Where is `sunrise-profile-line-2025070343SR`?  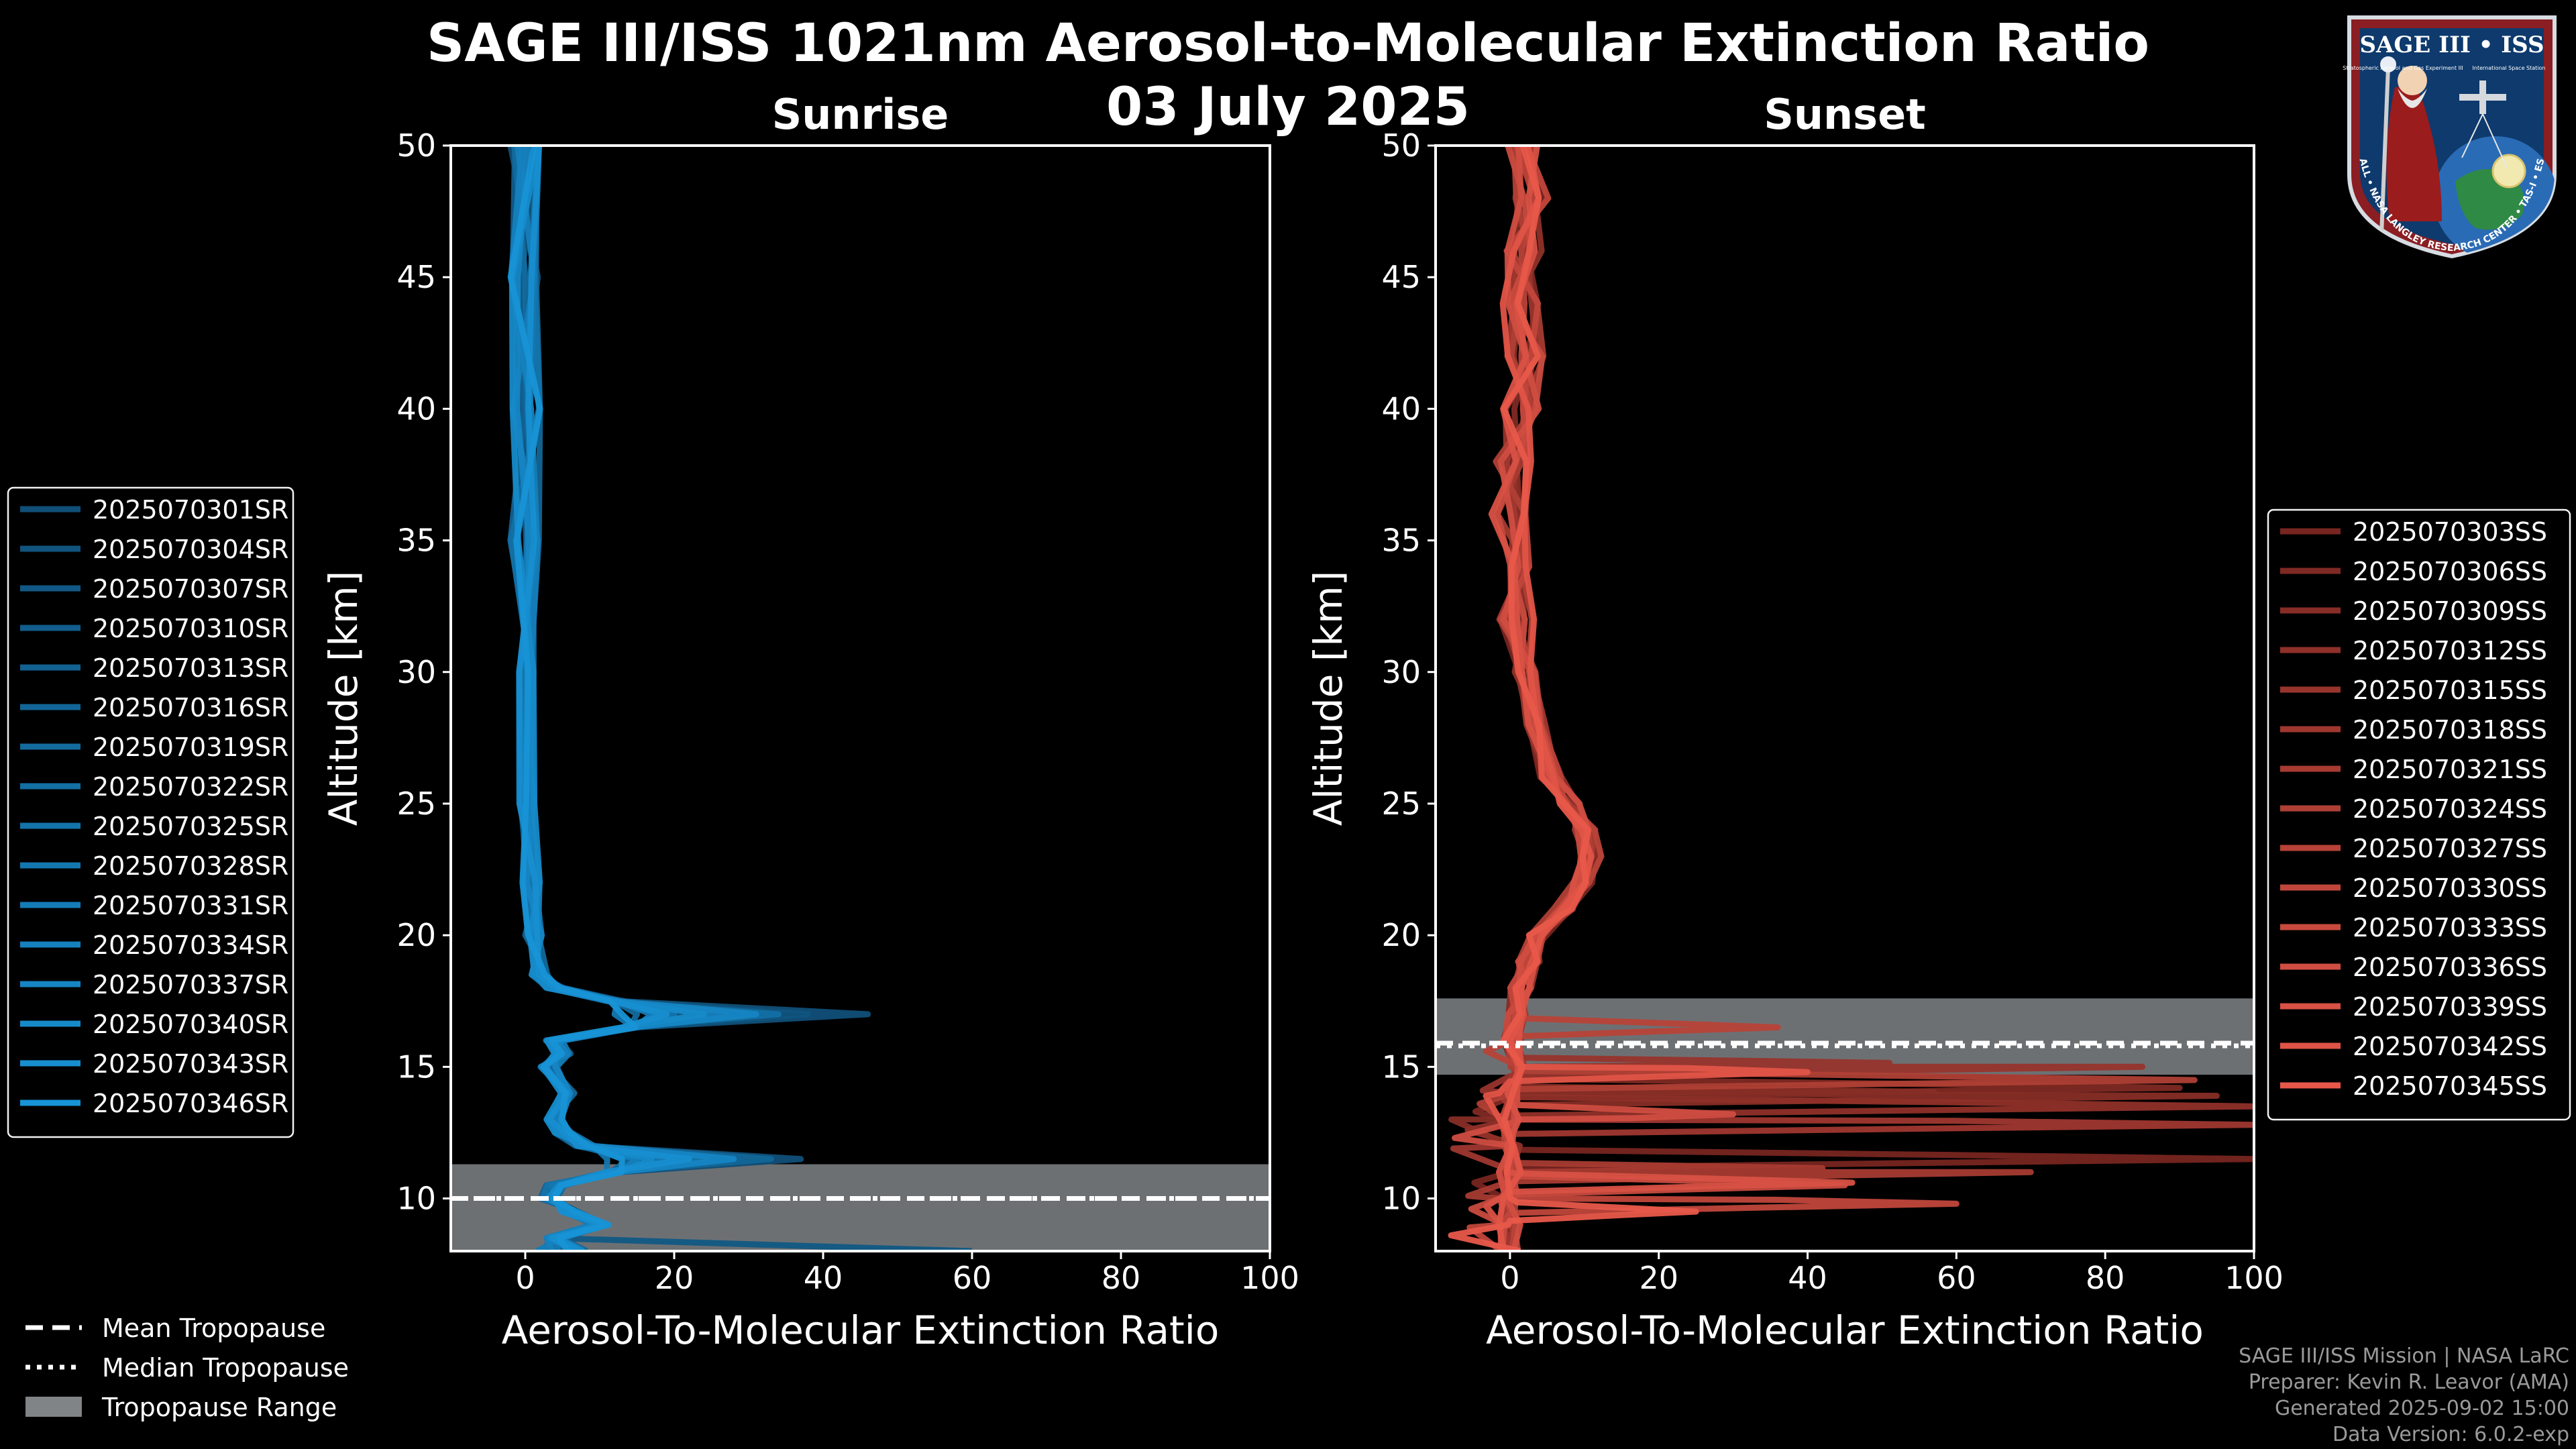
sunrise-profile-line-2025070343SR is located at coordinates (604, 698).